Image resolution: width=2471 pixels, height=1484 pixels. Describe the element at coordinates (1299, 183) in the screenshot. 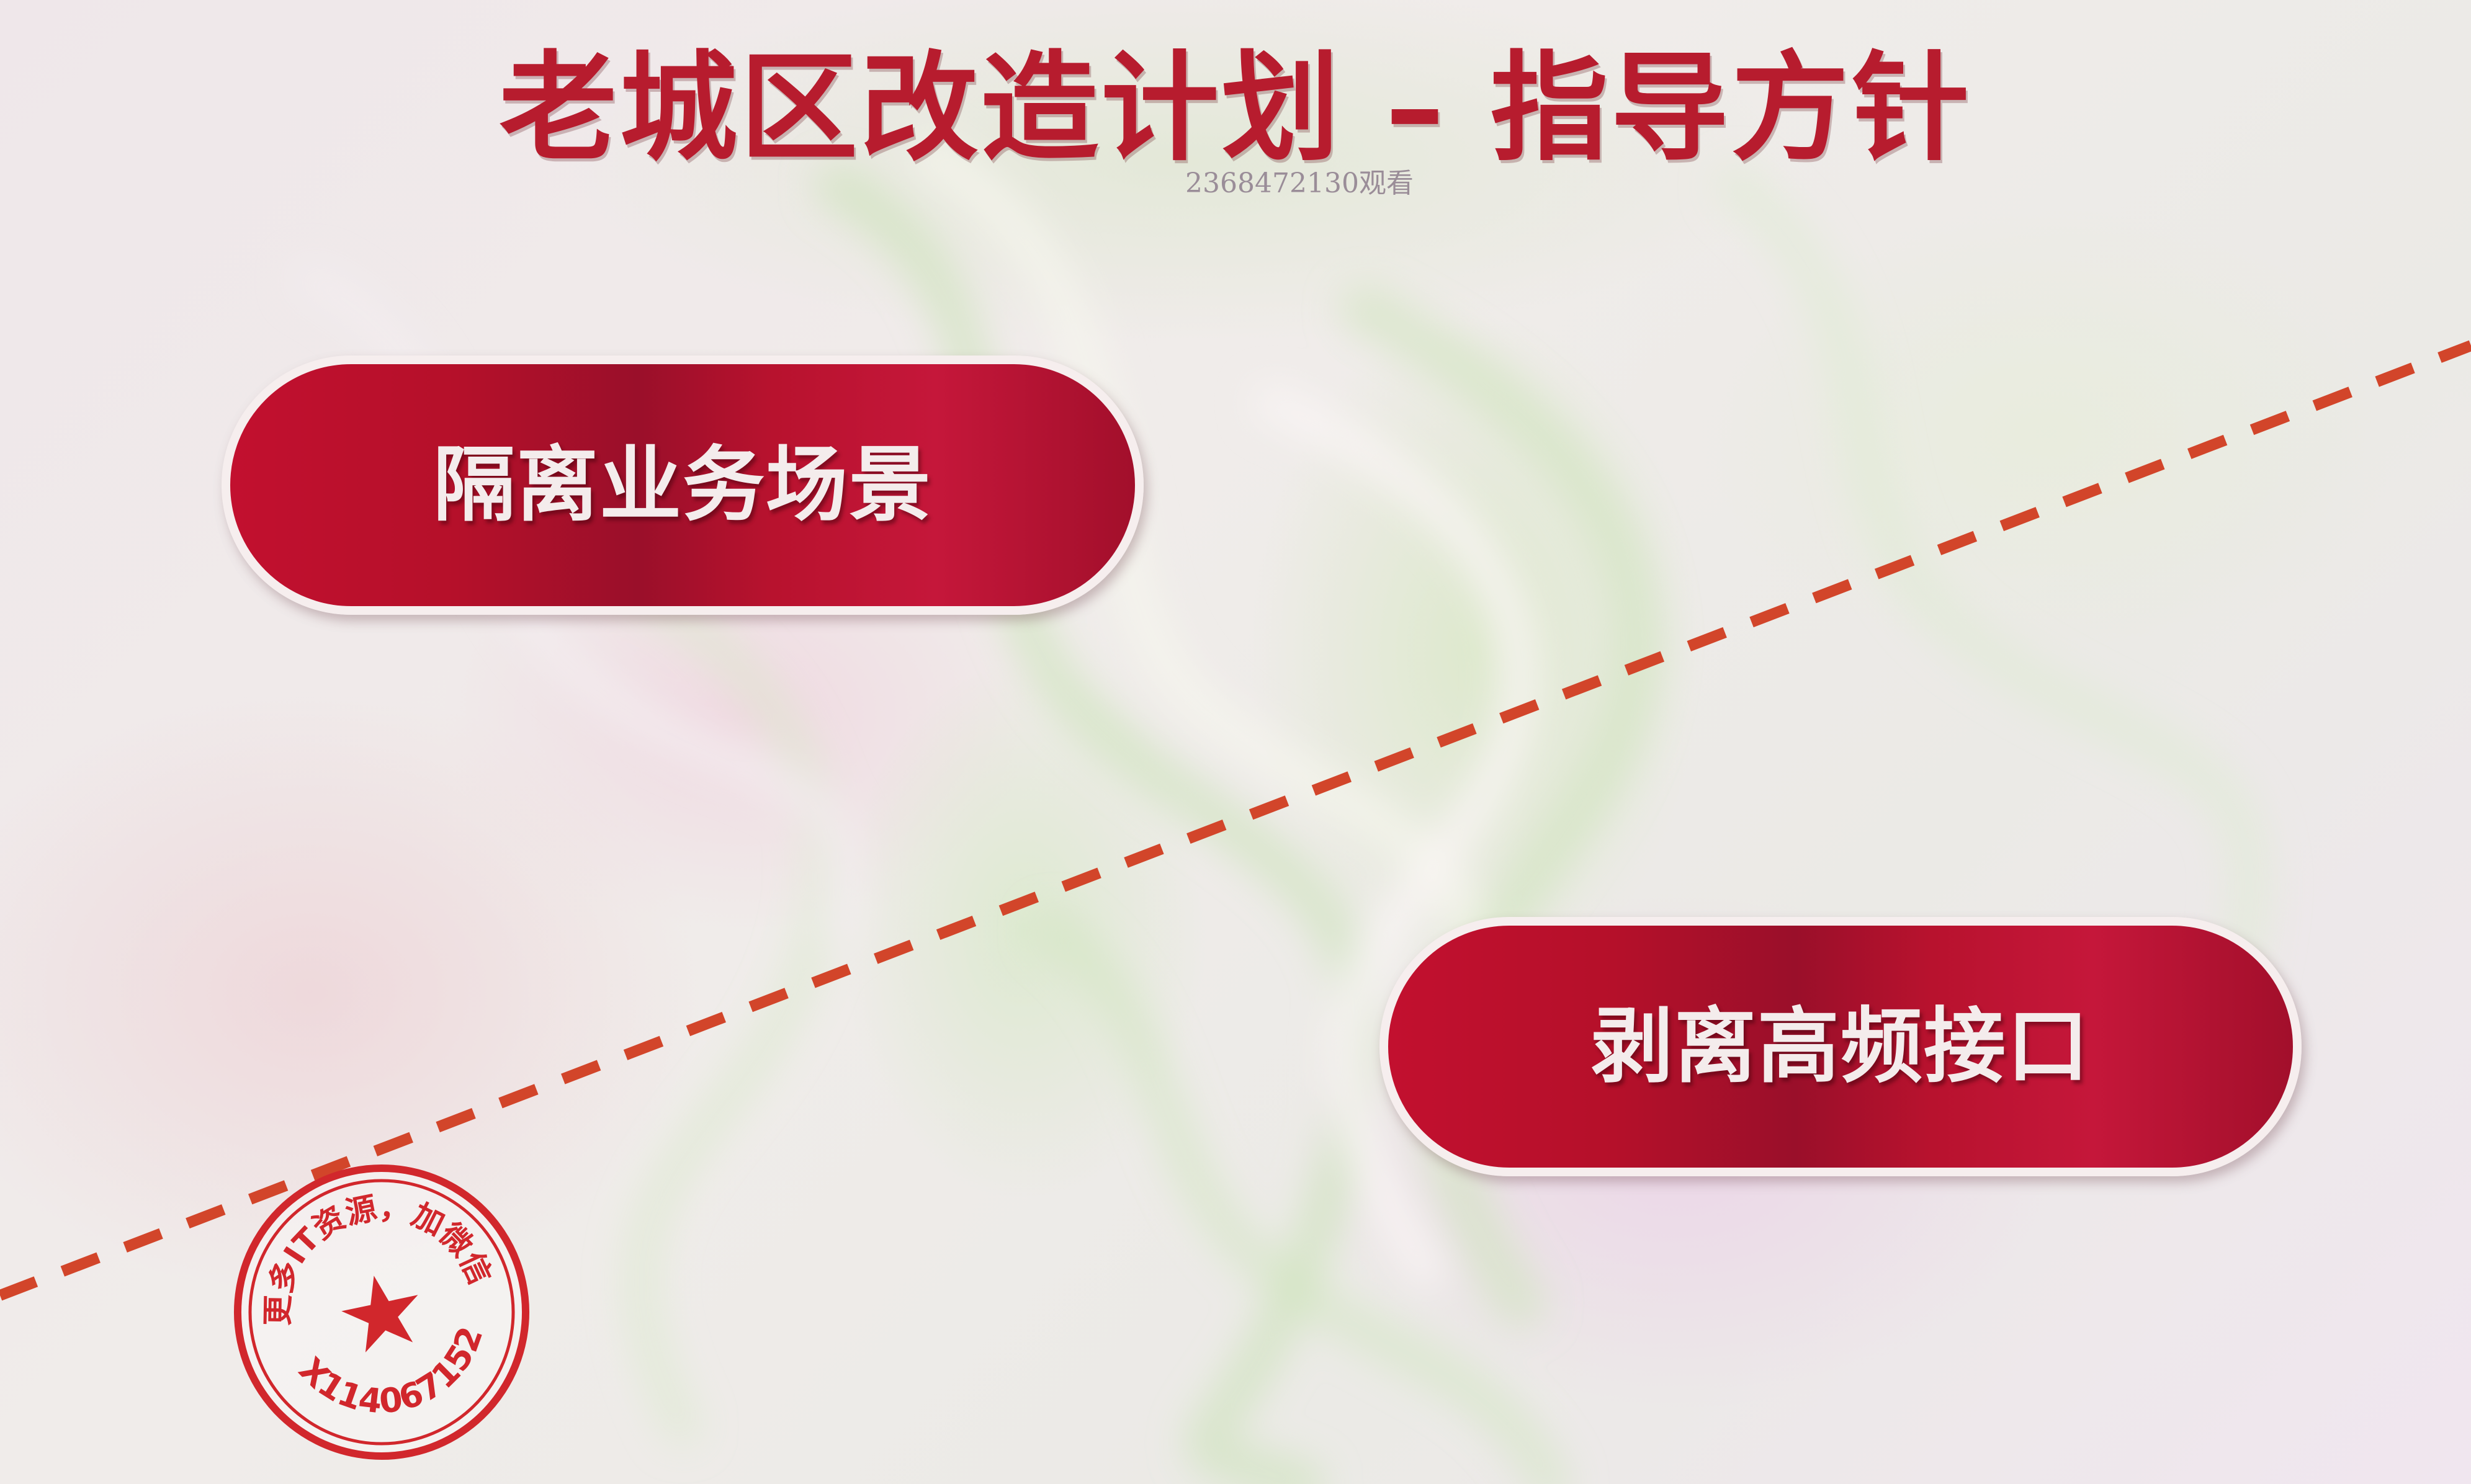

I see `viewer-watermark: 2368472130观看` at that location.